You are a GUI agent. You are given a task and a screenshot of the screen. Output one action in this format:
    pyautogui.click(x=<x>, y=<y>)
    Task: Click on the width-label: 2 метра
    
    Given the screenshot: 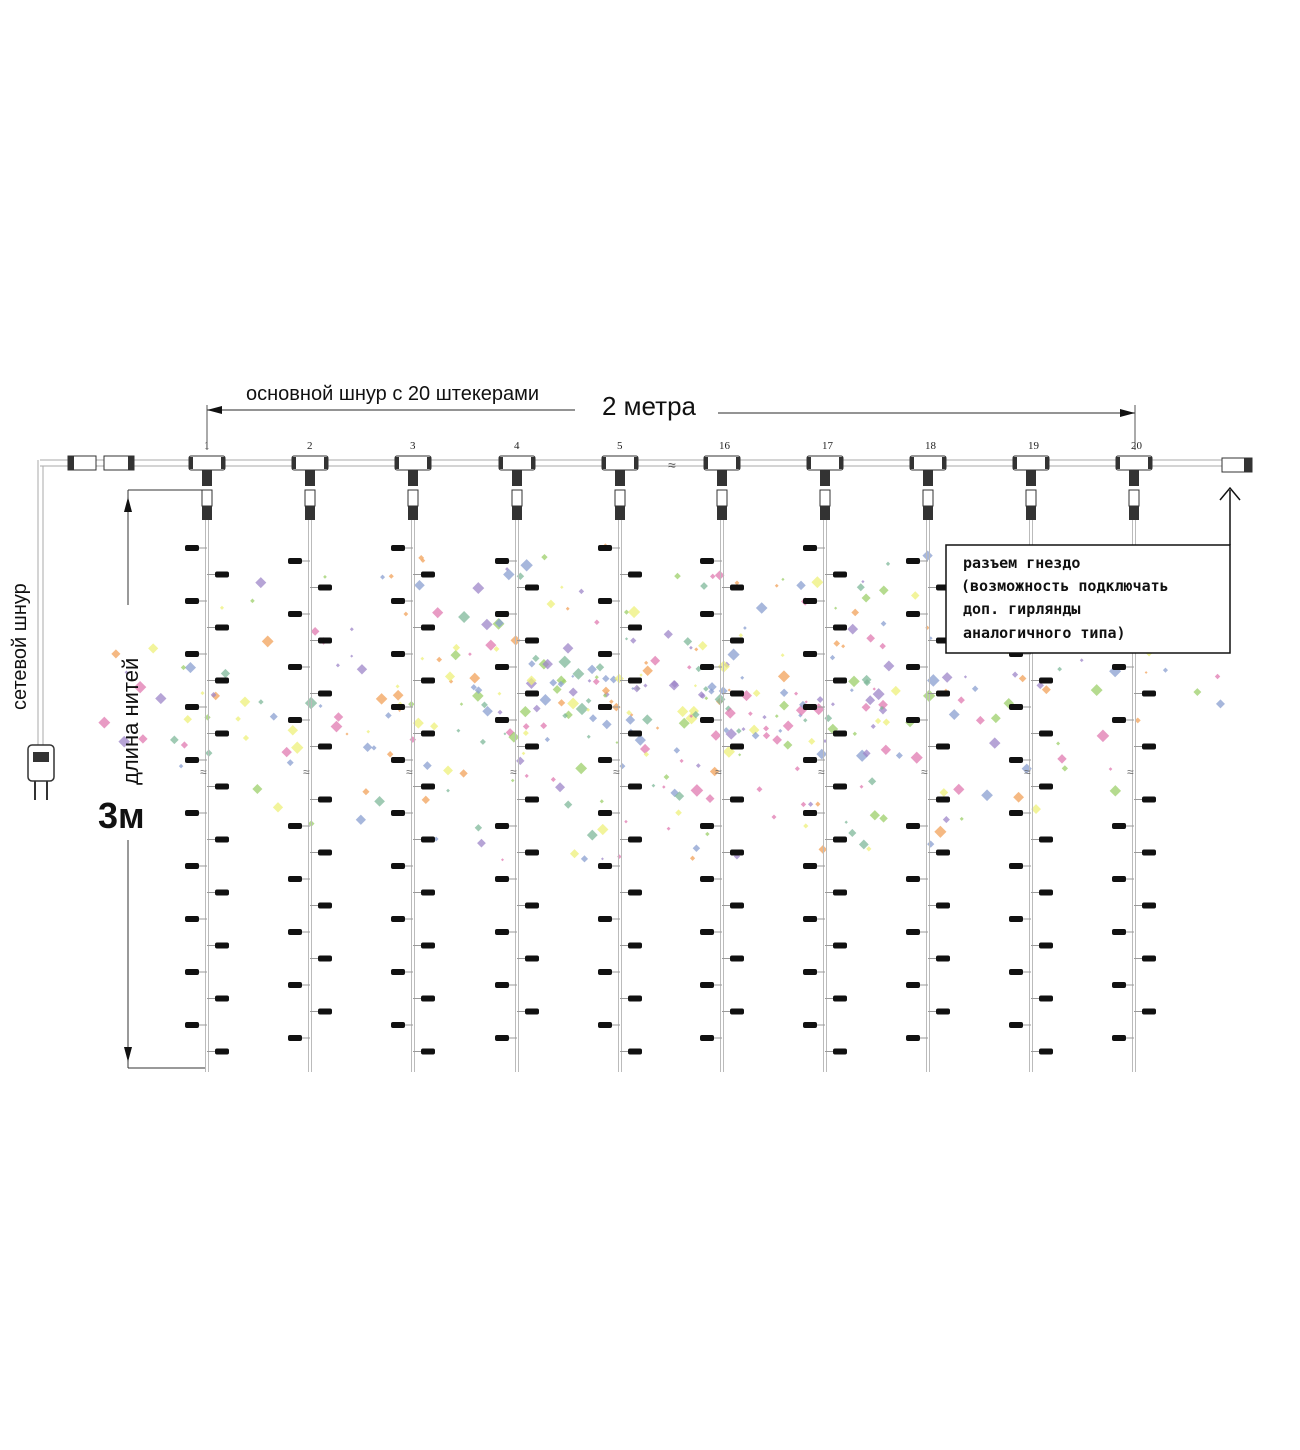 What is the action you would take?
    pyautogui.click(x=649, y=406)
    